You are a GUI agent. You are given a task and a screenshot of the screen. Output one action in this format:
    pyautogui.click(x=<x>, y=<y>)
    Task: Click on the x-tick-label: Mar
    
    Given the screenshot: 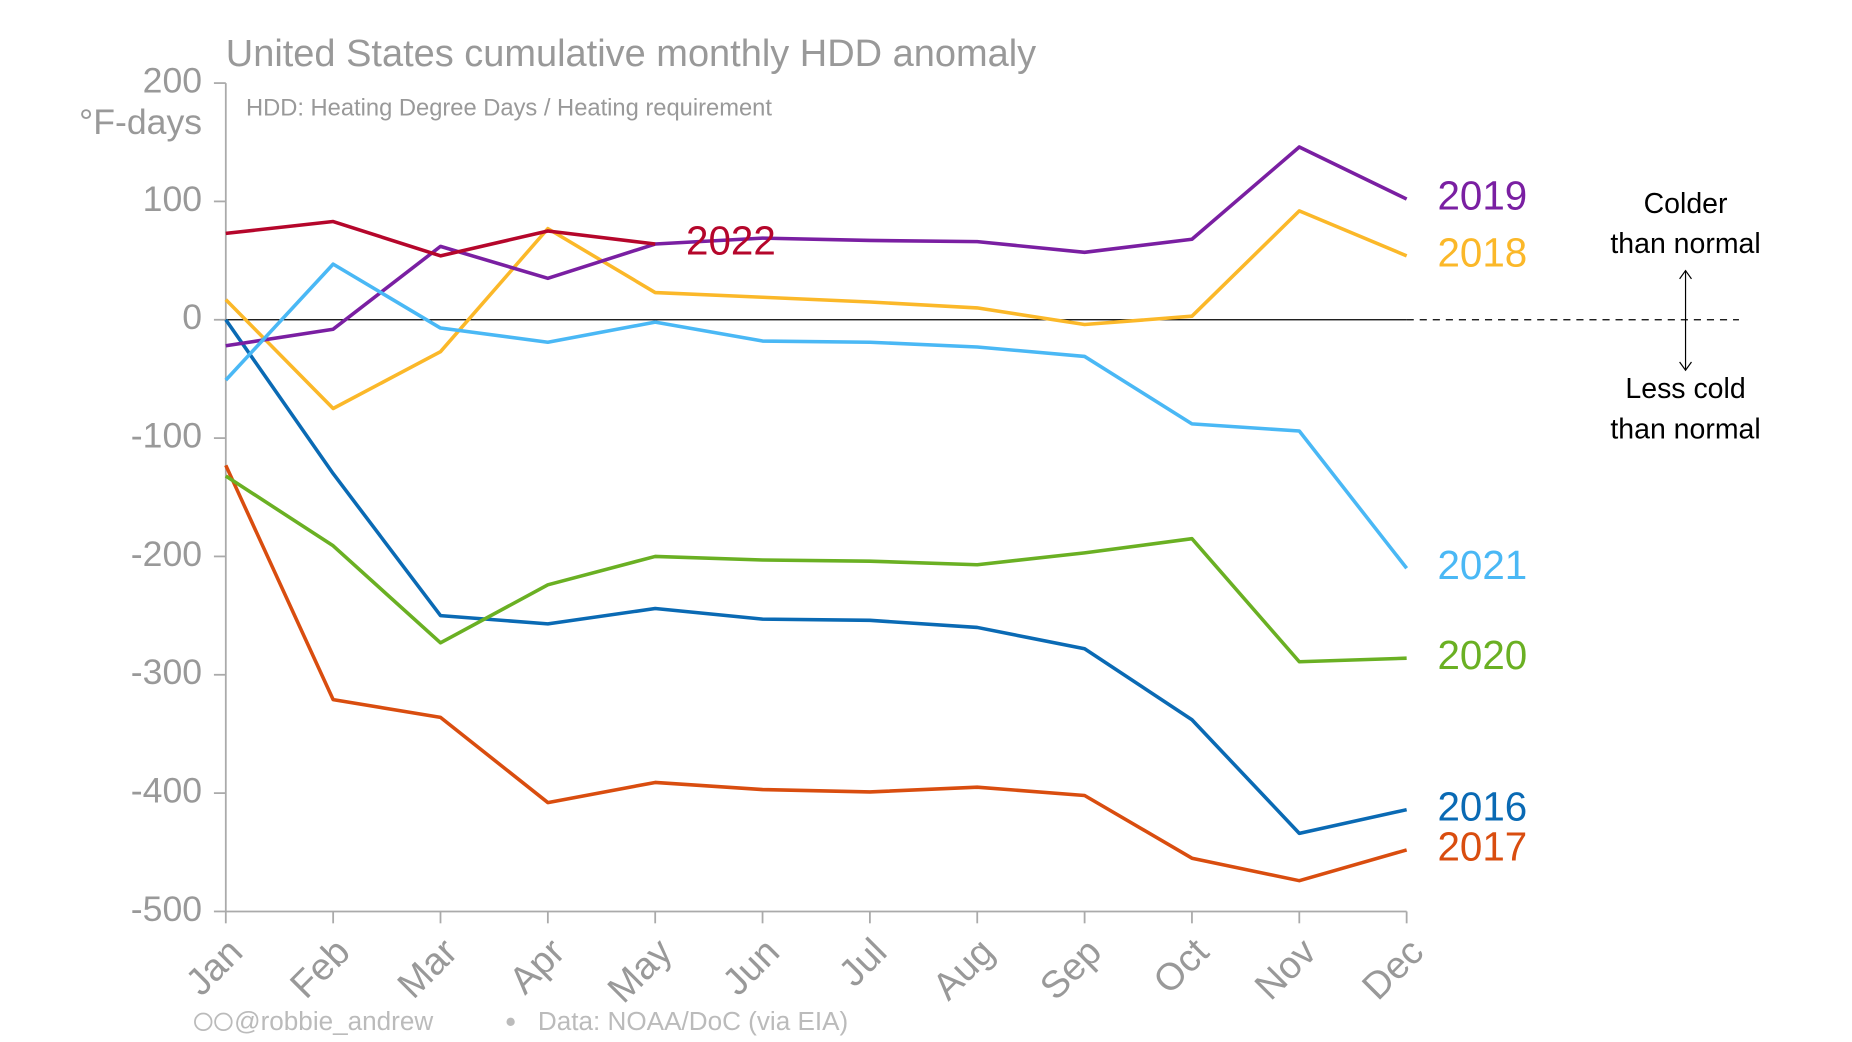 What is the action you would take?
    pyautogui.click(x=428, y=969)
    